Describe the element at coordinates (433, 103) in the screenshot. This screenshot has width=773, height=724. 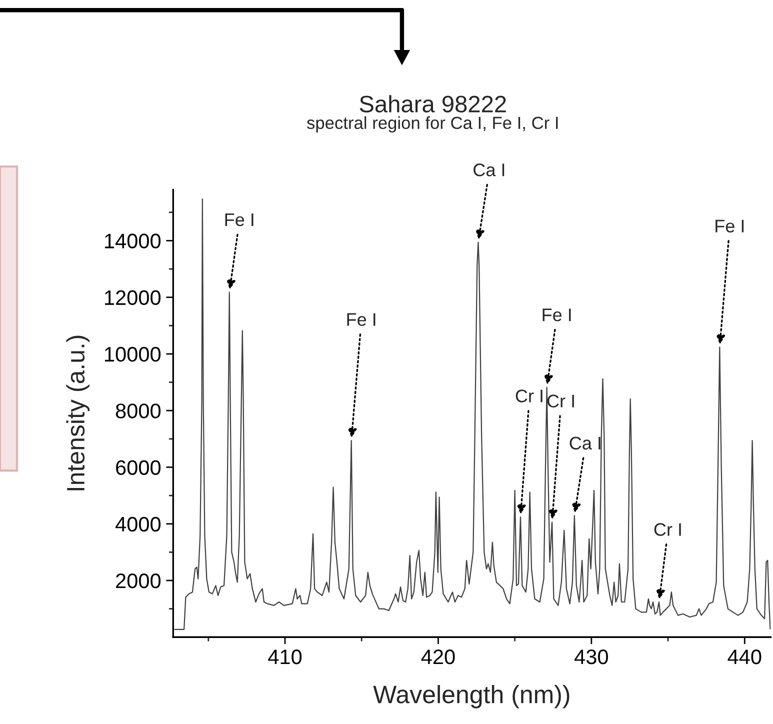
I see `chart-title: Sahara 98222` at that location.